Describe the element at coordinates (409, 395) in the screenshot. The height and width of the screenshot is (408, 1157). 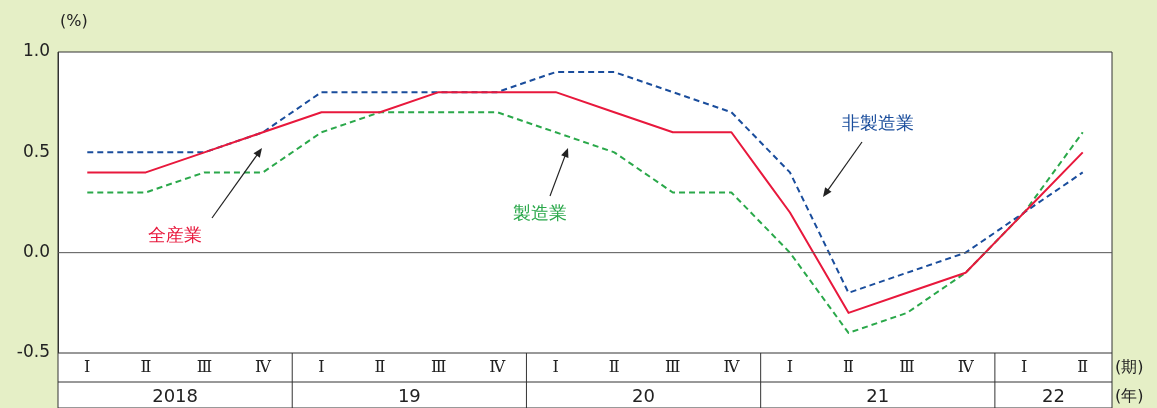
I see `text: 19` at that location.